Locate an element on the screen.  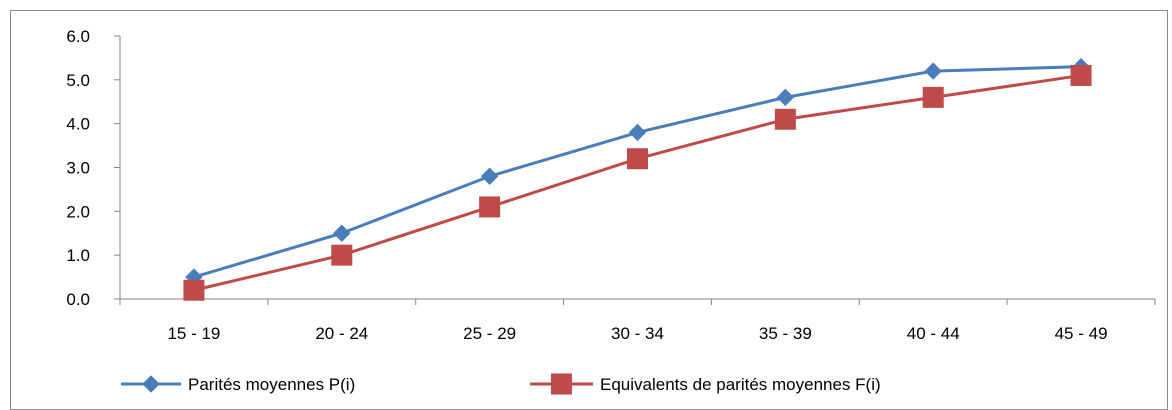
x-tick-label: 45 - 49 is located at coordinates (1081, 333).